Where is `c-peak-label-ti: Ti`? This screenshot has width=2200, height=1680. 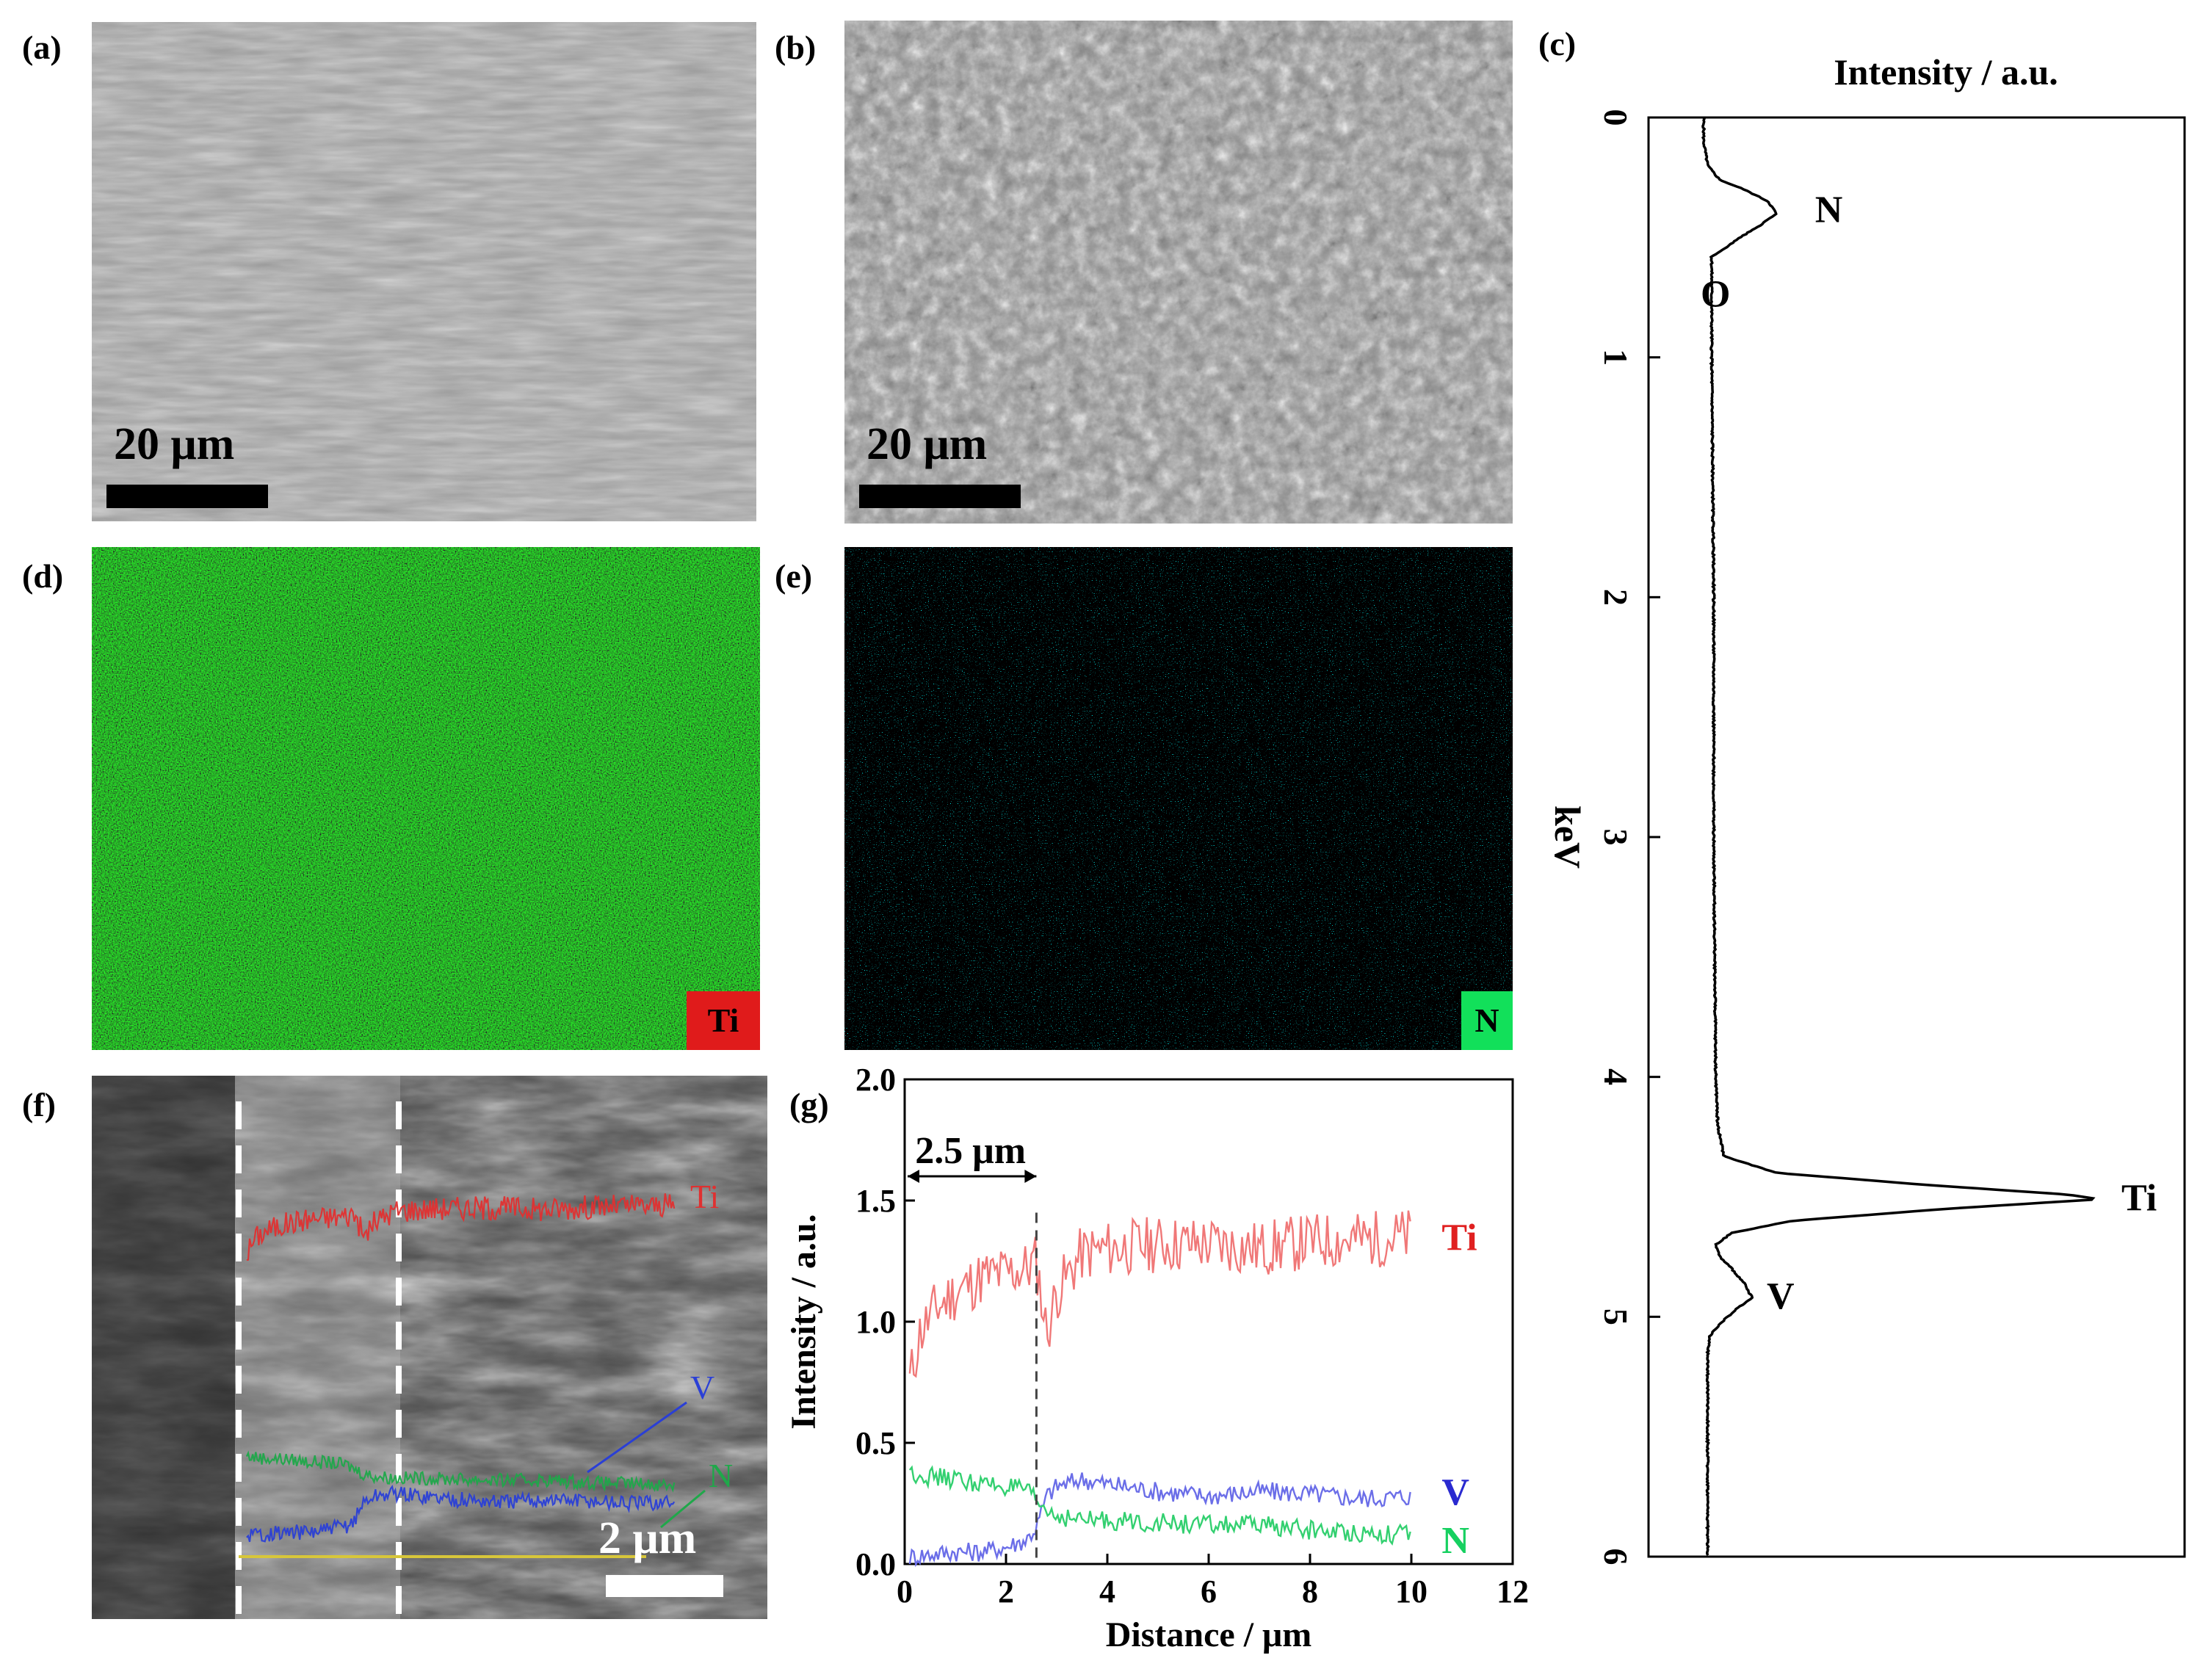 c-peak-label-ti: Ti is located at coordinates (2139, 1198).